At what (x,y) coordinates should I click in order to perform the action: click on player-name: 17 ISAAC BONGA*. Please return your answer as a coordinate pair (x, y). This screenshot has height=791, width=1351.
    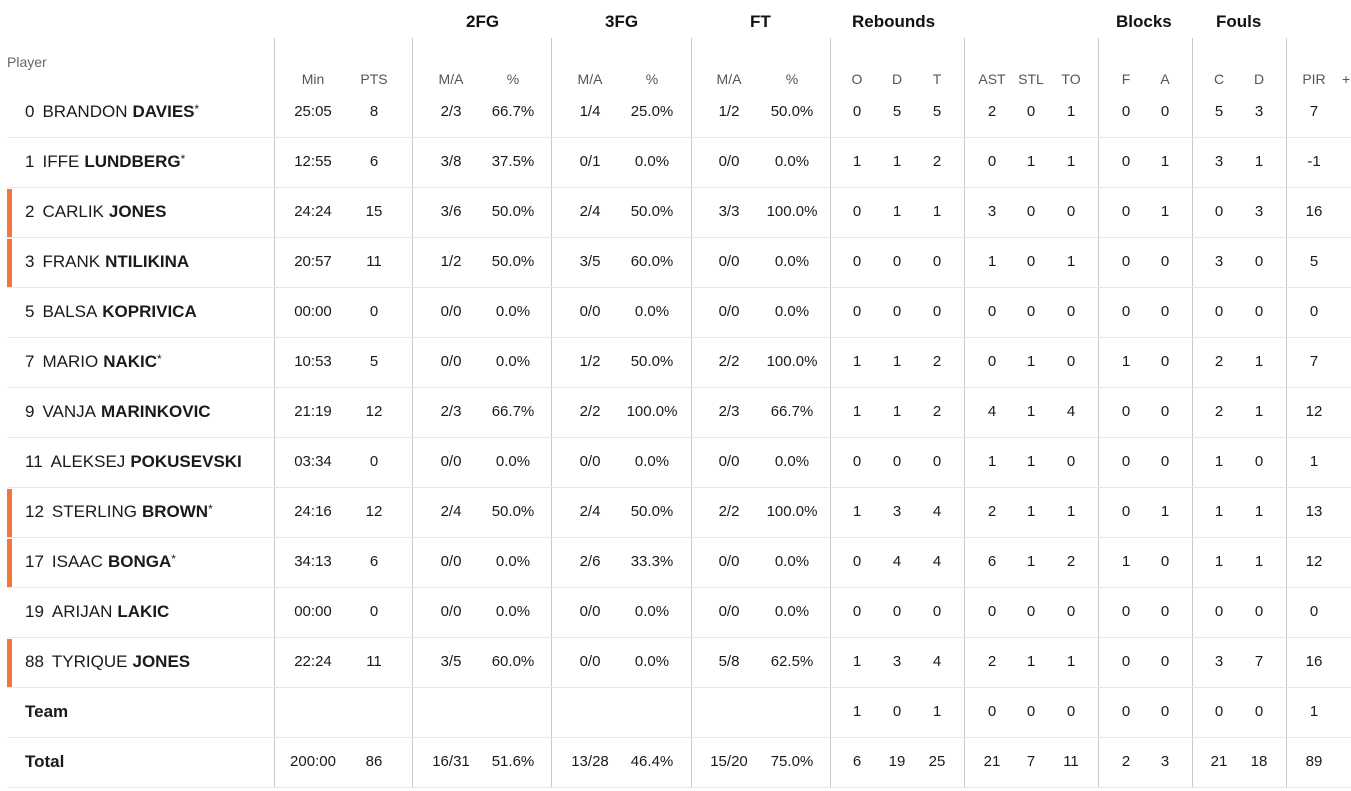
    Looking at the image, I should click on (100, 562).